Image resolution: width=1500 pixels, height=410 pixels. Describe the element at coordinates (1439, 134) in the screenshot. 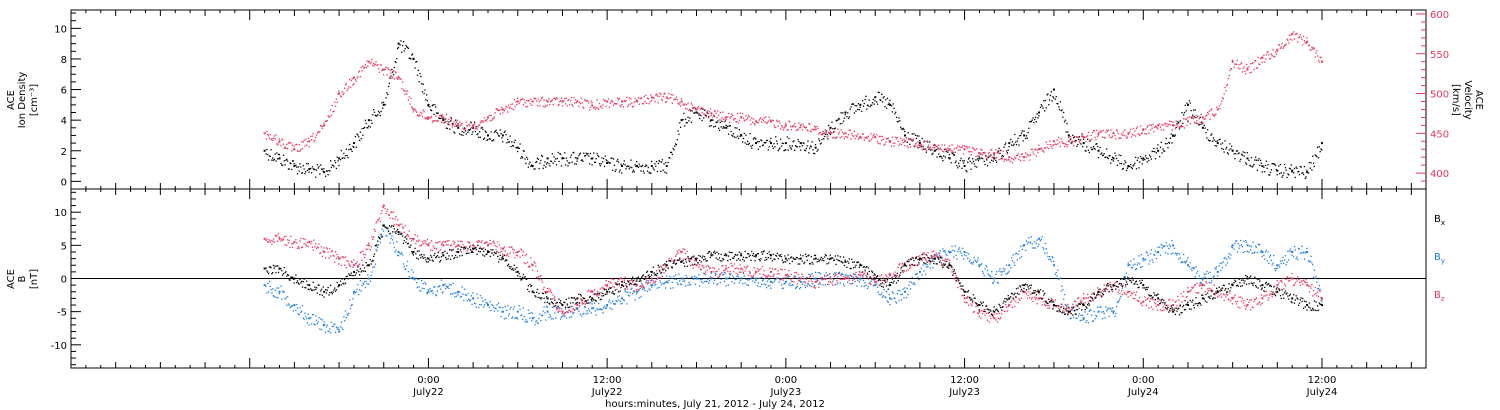

I see `velocity-tick-label: 450` at that location.